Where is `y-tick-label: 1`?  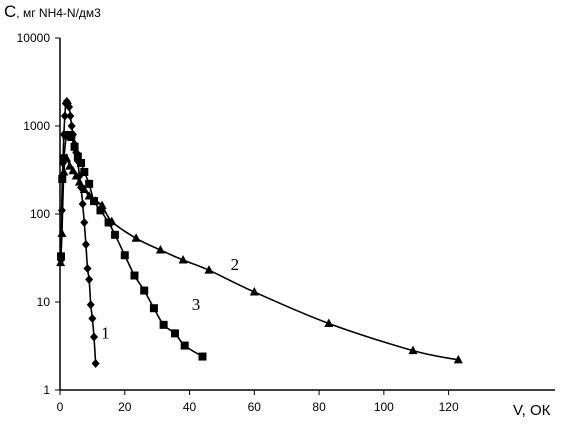
y-tick-label: 1 is located at coordinates (46, 390).